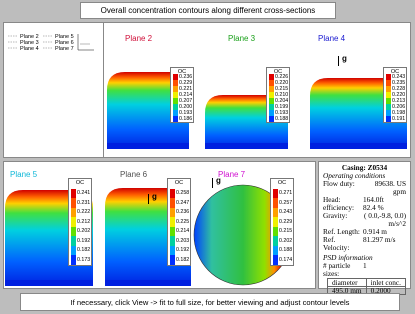 The image size is (415, 314). I want to click on info-value: 164.0ft, so click(373, 199).